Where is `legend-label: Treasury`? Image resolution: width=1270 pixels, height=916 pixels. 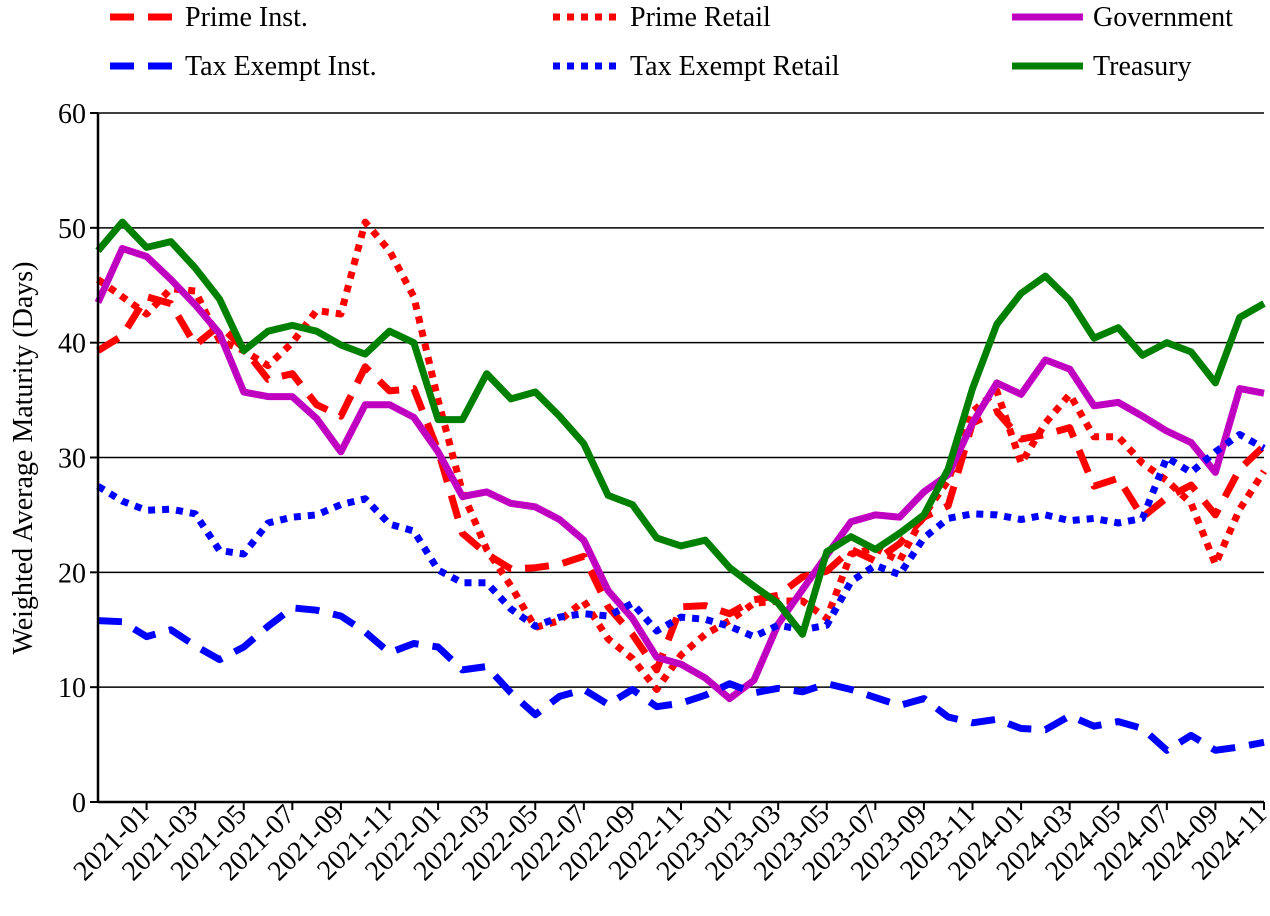
legend-label: Treasury is located at coordinates (1142, 66).